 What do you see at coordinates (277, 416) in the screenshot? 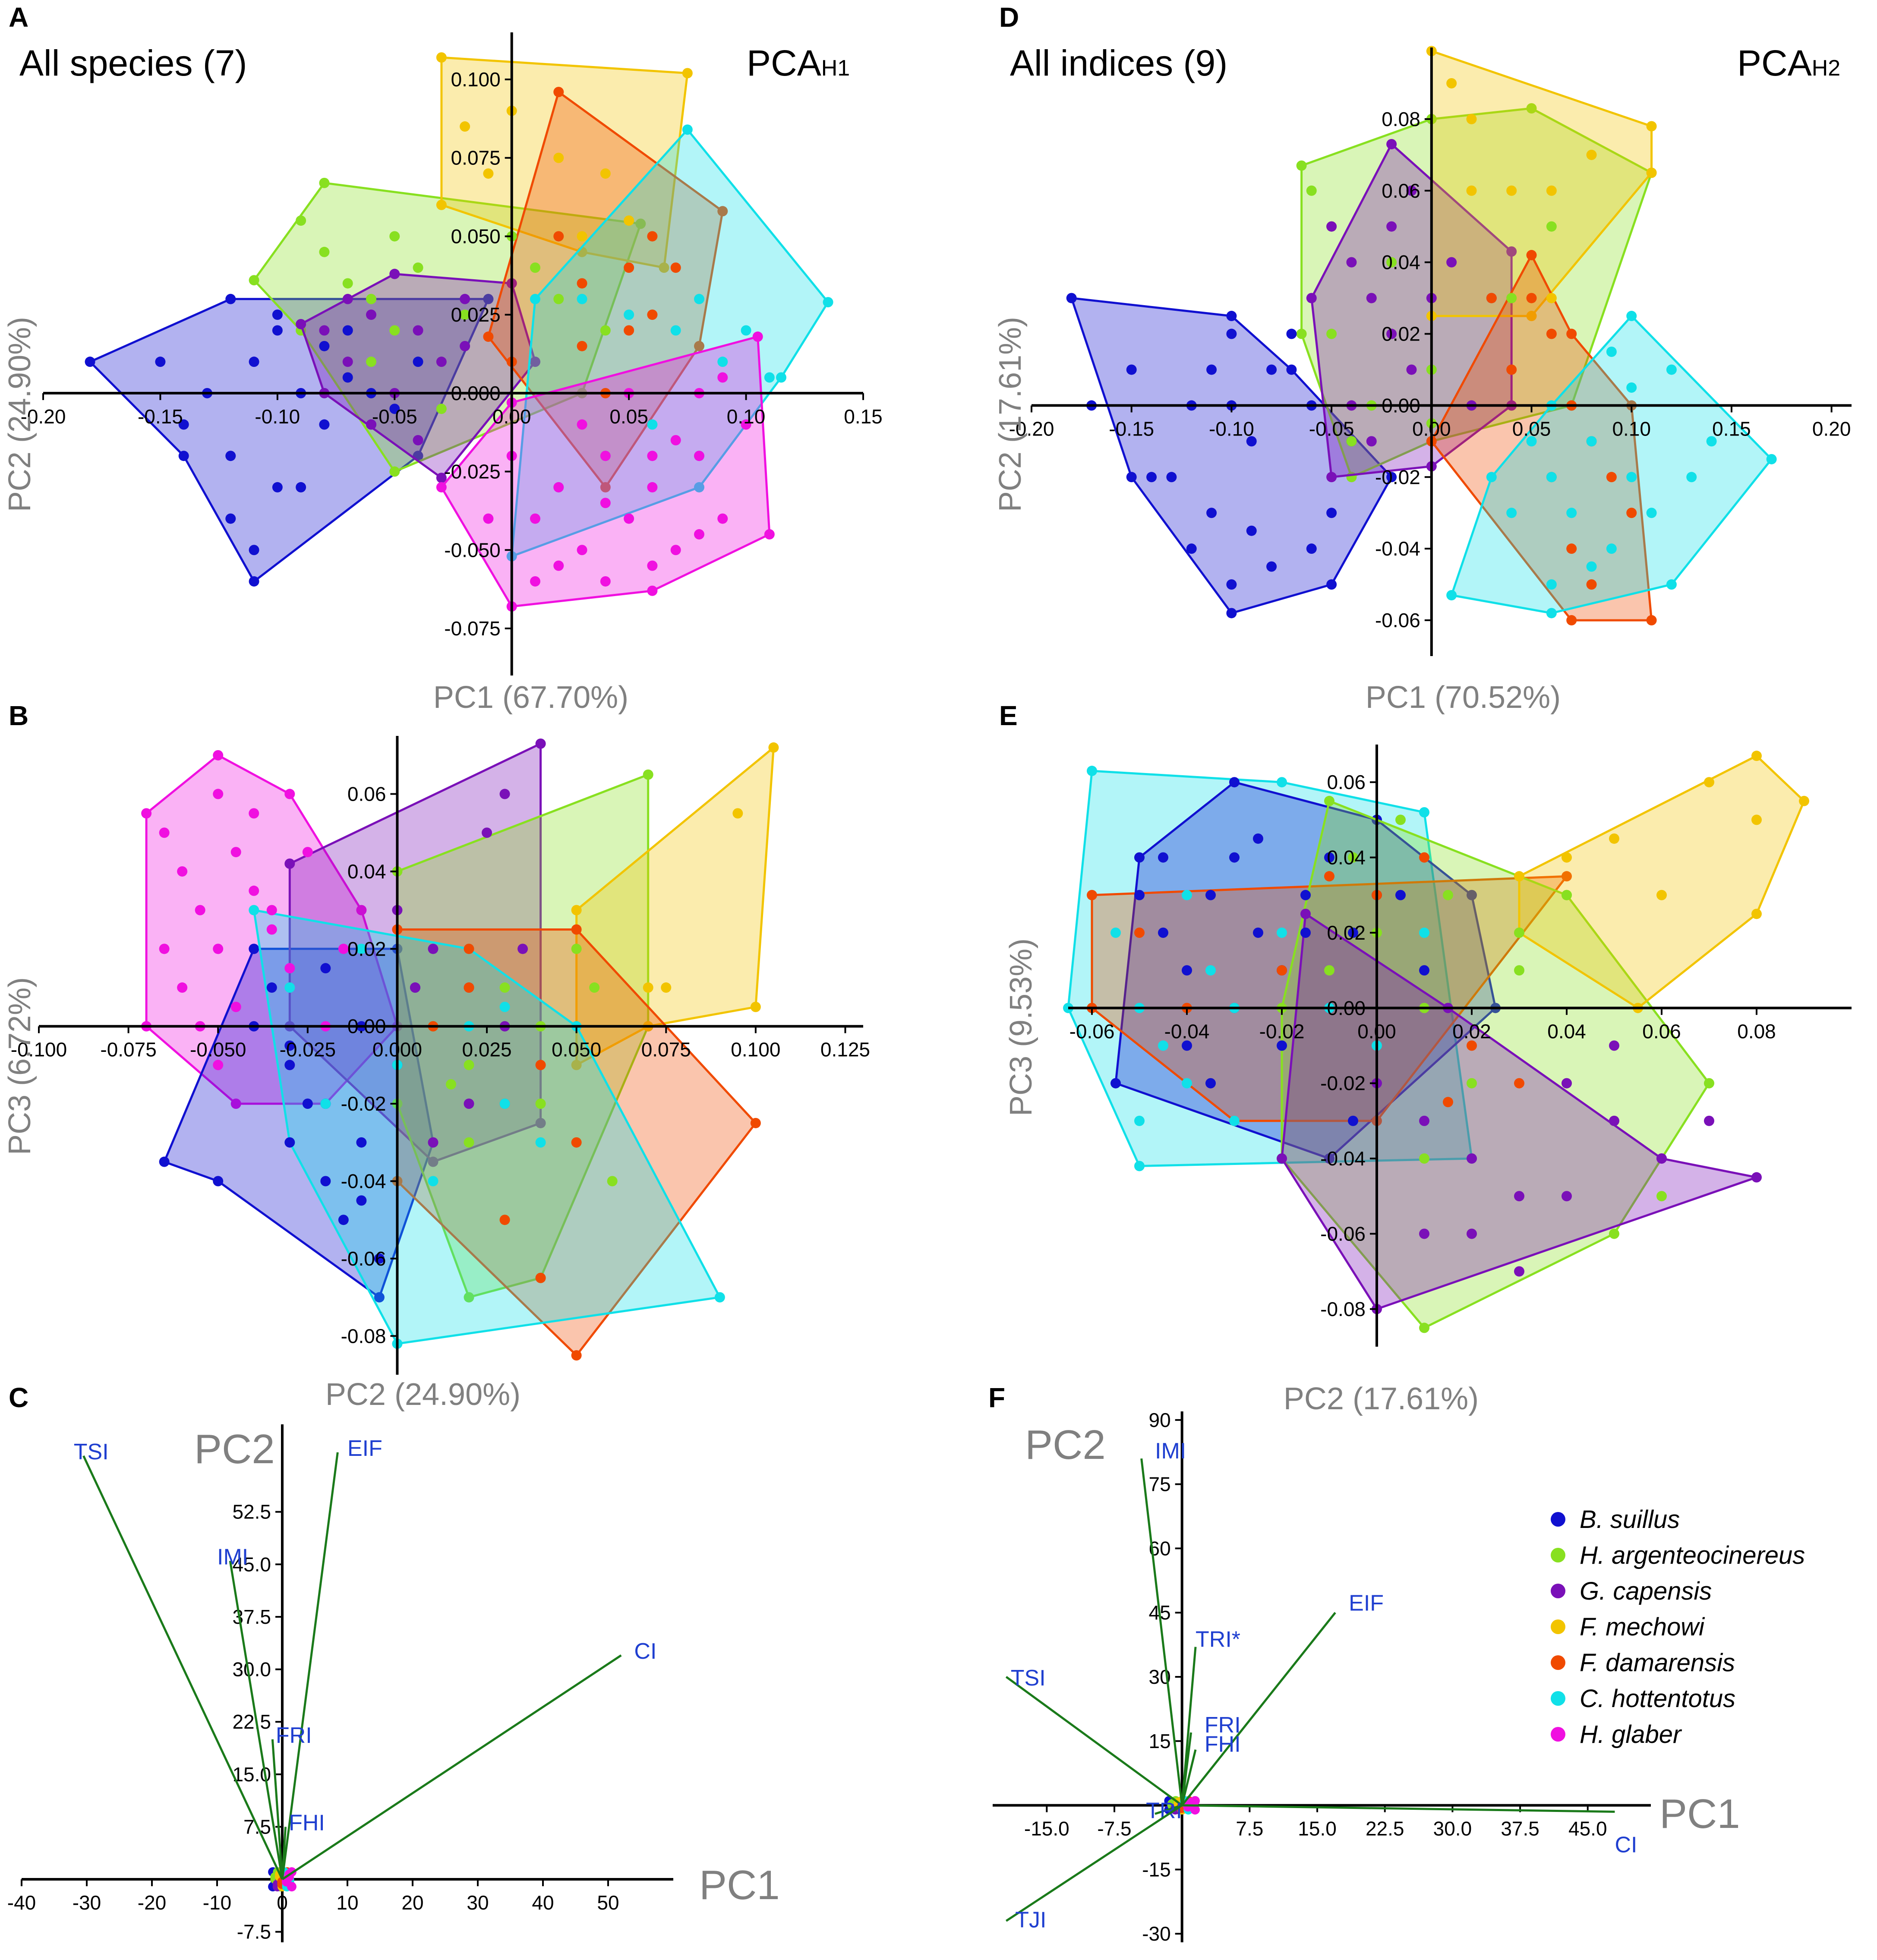
I see `x-tick-label-A-2: -0.10` at bounding box center [277, 416].